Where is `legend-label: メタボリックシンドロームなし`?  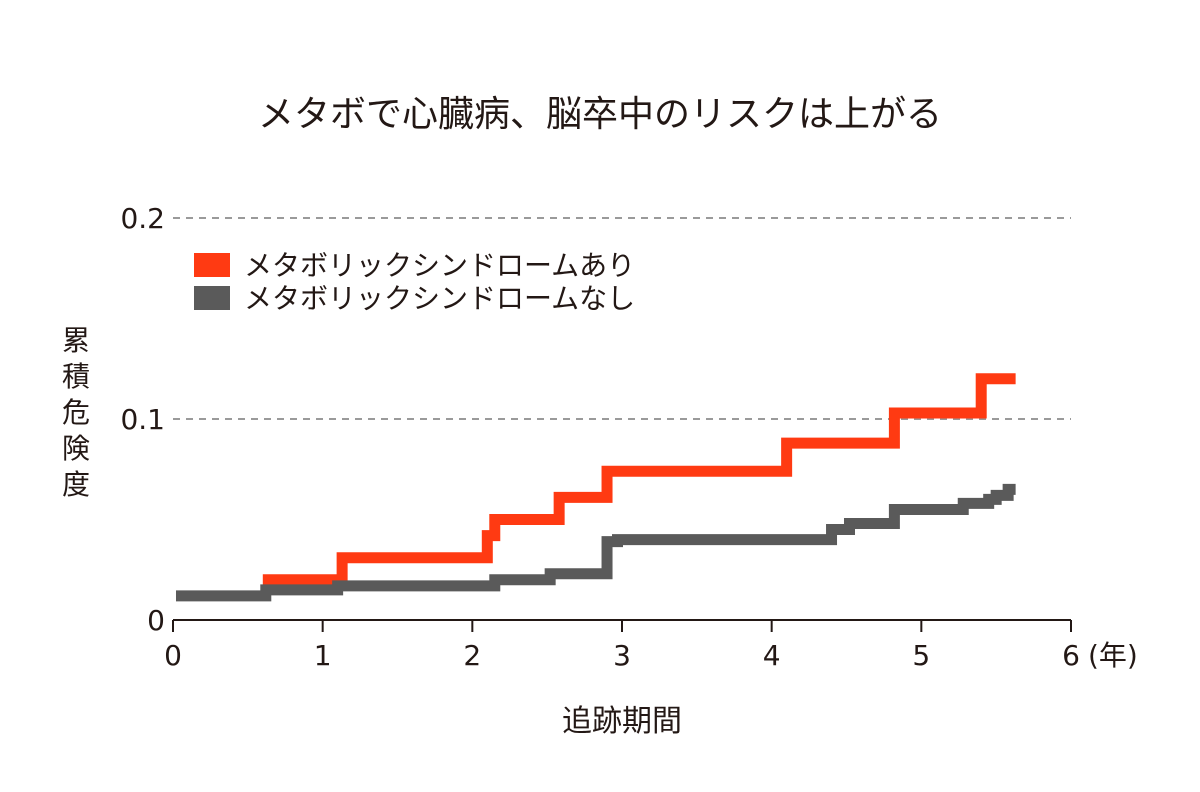
legend-label: メタボリックシンドロームなし is located at coordinates (439, 298).